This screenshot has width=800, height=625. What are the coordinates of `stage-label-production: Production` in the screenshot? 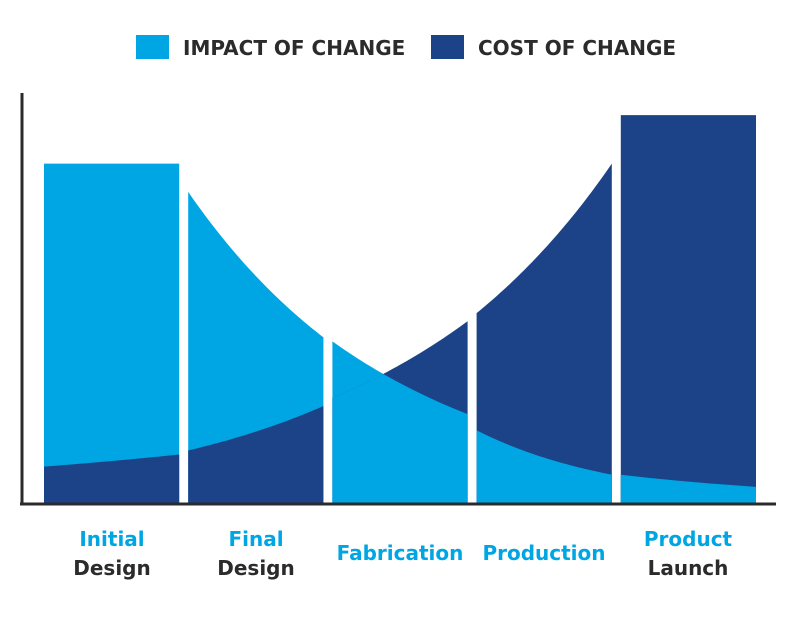 It's located at (543, 553).